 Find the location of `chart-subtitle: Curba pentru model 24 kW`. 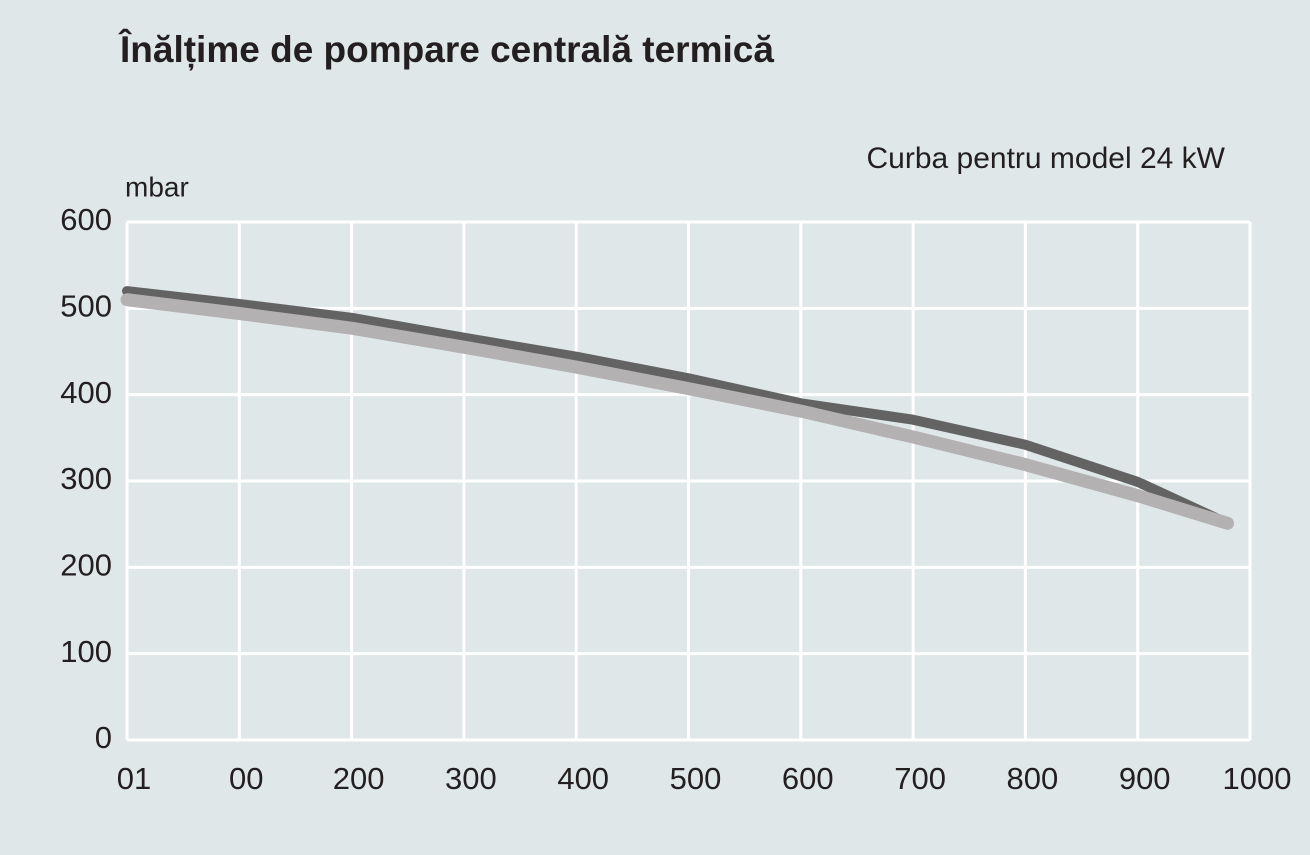

chart-subtitle: Curba pentru model 24 kW is located at coordinates (1045, 158).